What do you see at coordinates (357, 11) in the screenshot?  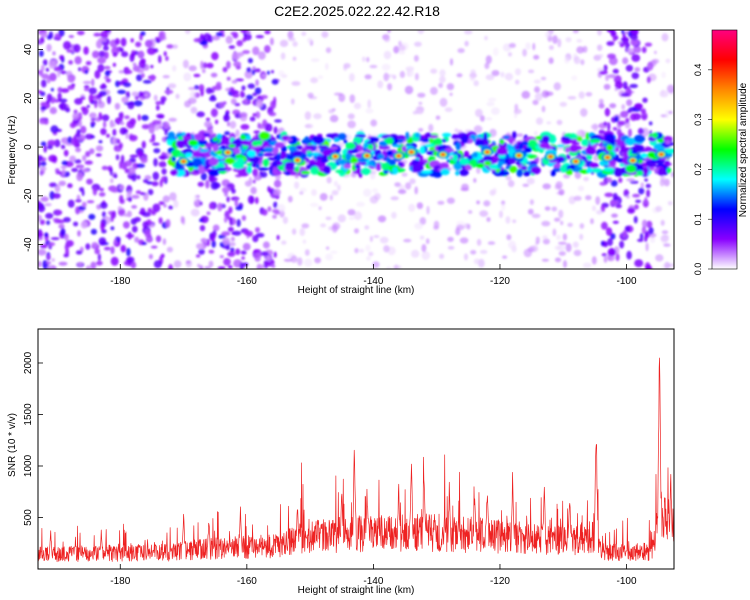 I see `figure-title: C2E2.2025.022.22.42.R18` at bounding box center [357, 11].